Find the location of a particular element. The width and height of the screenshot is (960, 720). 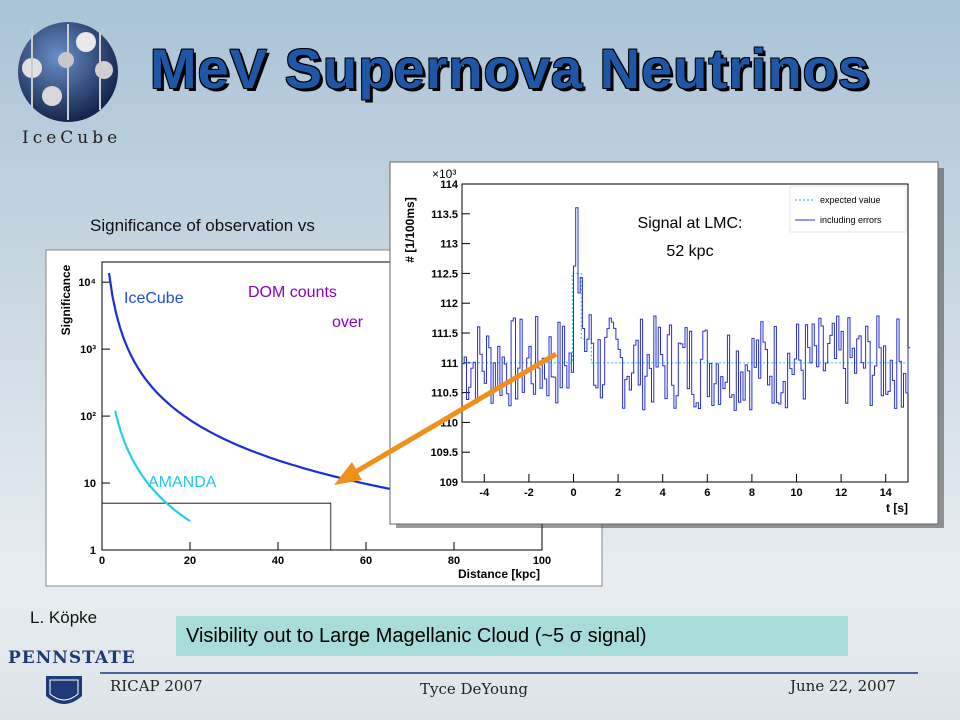

y-exponent-label: ×10³ is located at coordinates (444, 174).